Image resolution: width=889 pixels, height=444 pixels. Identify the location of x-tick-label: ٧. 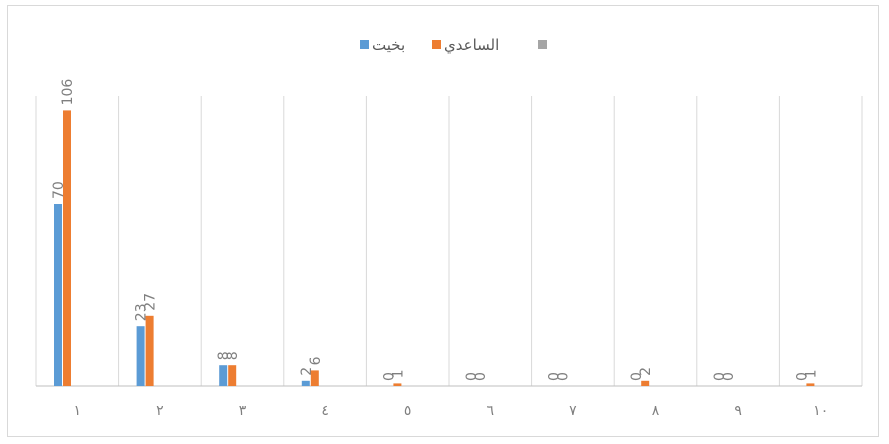
(573, 411).